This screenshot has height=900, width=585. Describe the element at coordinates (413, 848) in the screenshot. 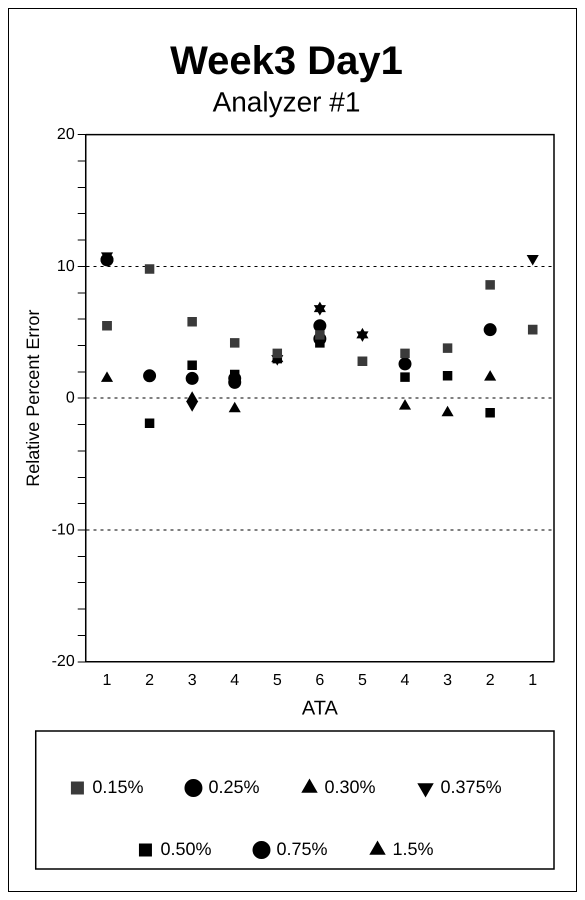

I see `legend-label: 1.5%` at that location.